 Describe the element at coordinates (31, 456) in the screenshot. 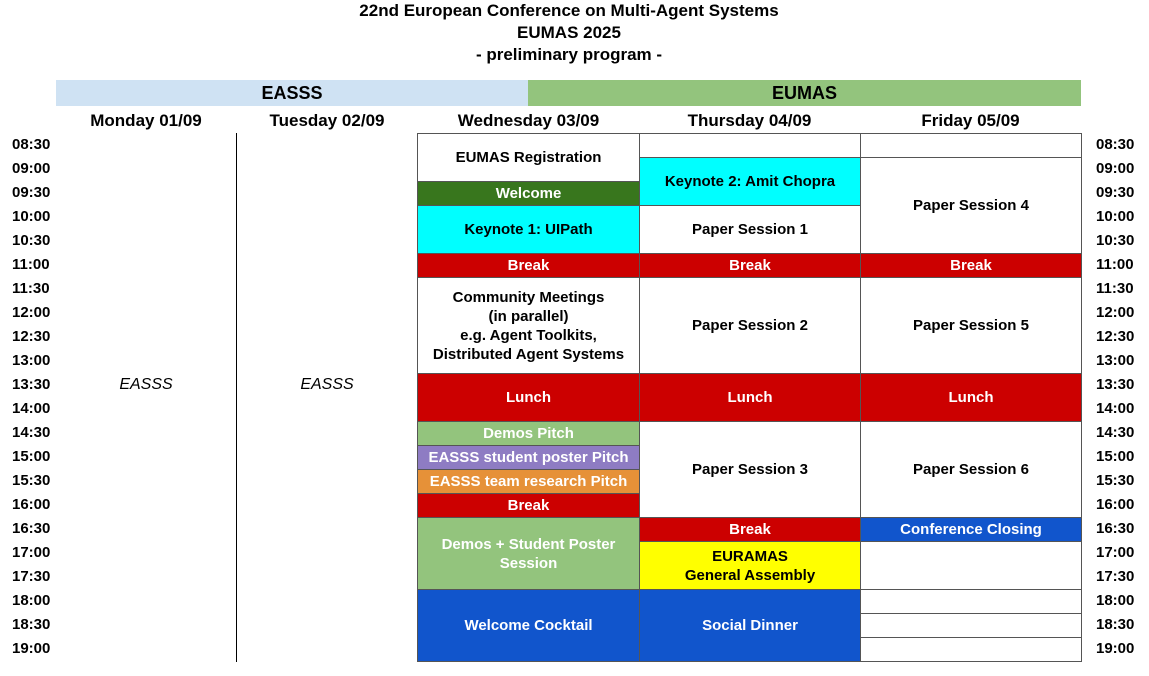

I see `time-label-left: 15:00` at that location.